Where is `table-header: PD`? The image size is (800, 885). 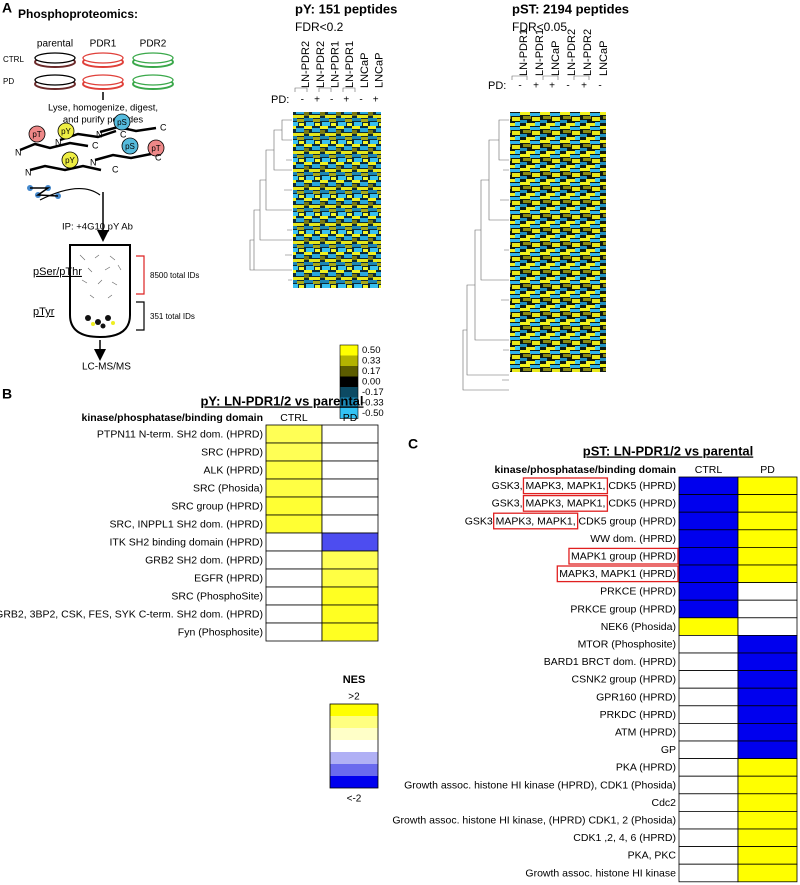 table-header: PD is located at coordinates (350, 418).